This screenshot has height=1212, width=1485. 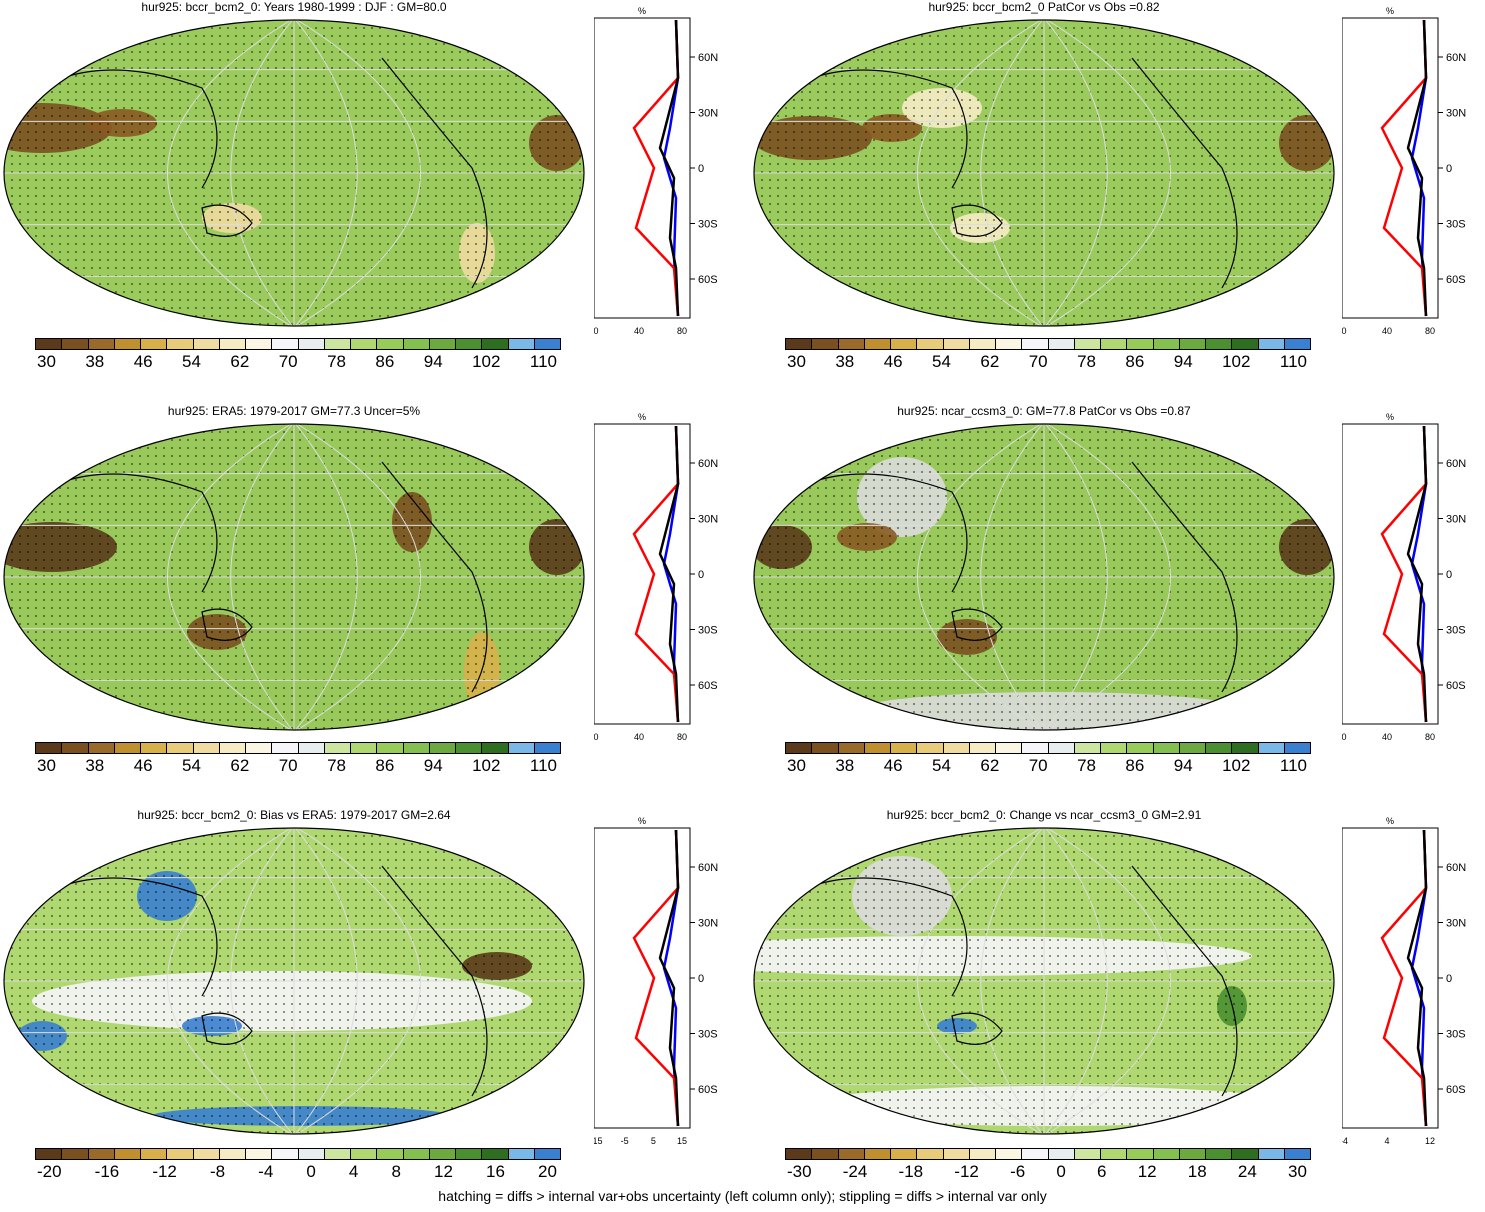 What do you see at coordinates (855, 1171) in the screenshot?
I see `colorbar-tick-label: -24` at bounding box center [855, 1171].